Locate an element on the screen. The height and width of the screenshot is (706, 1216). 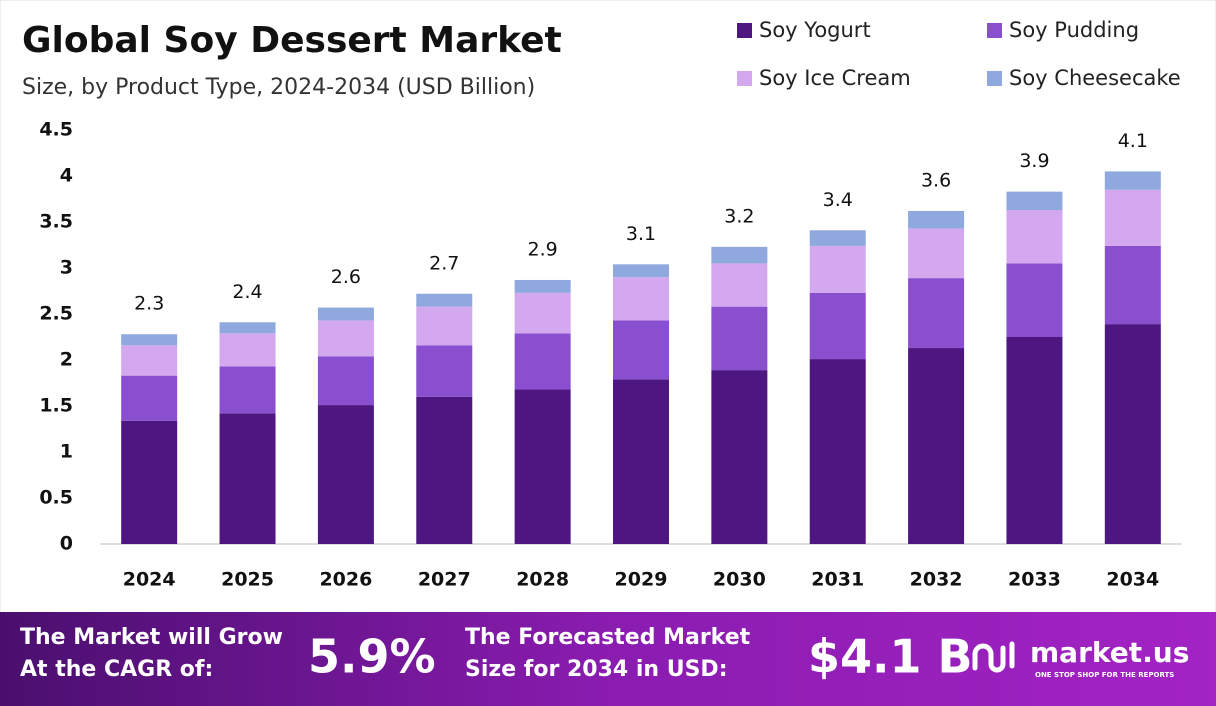
total-label: 2.7 is located at coordinates (444, 263).